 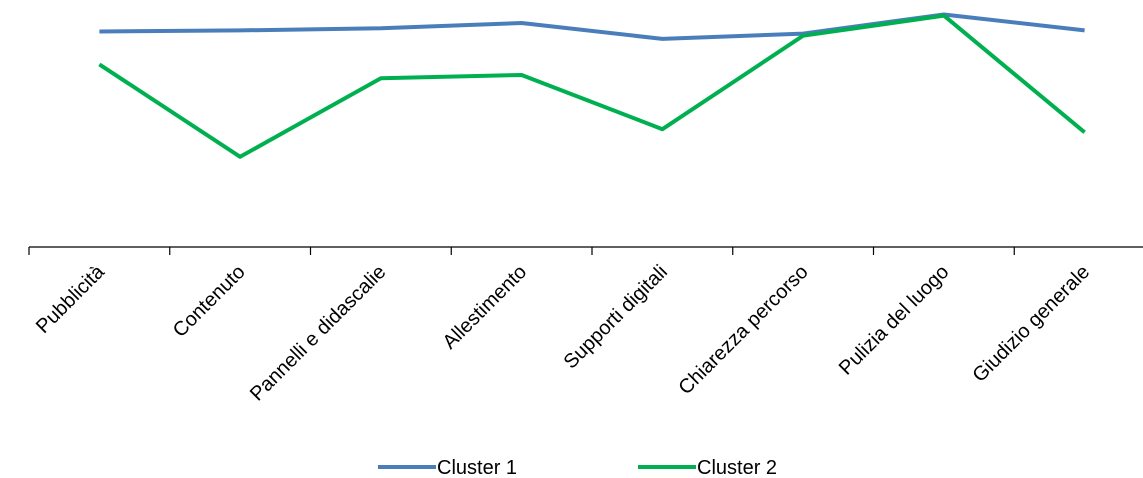 I want to click on x-tick-label: Chiarezza percorso, so click(x=743, y=330).